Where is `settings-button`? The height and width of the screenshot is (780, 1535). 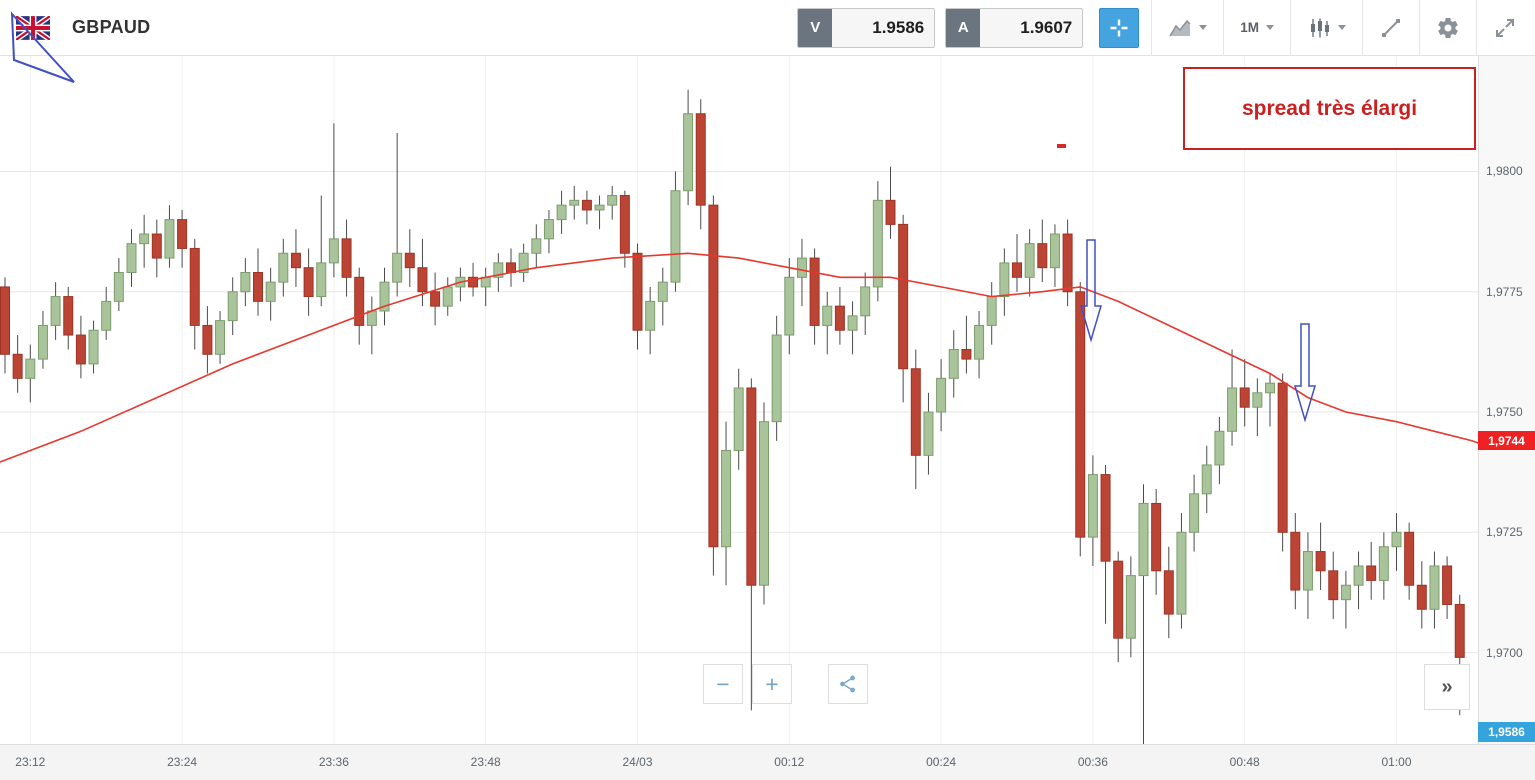
settings-button is located at coordinates (1447, 28).